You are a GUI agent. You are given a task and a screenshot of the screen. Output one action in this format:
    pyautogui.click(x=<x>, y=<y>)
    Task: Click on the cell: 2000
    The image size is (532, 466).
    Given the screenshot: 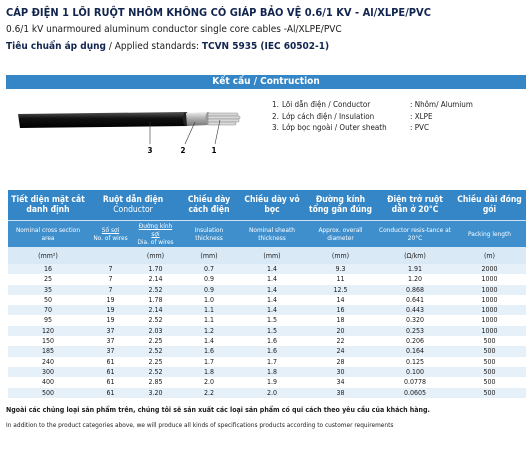 What is the action you would take?
    pyautogui.click(x=489, y=269)
    